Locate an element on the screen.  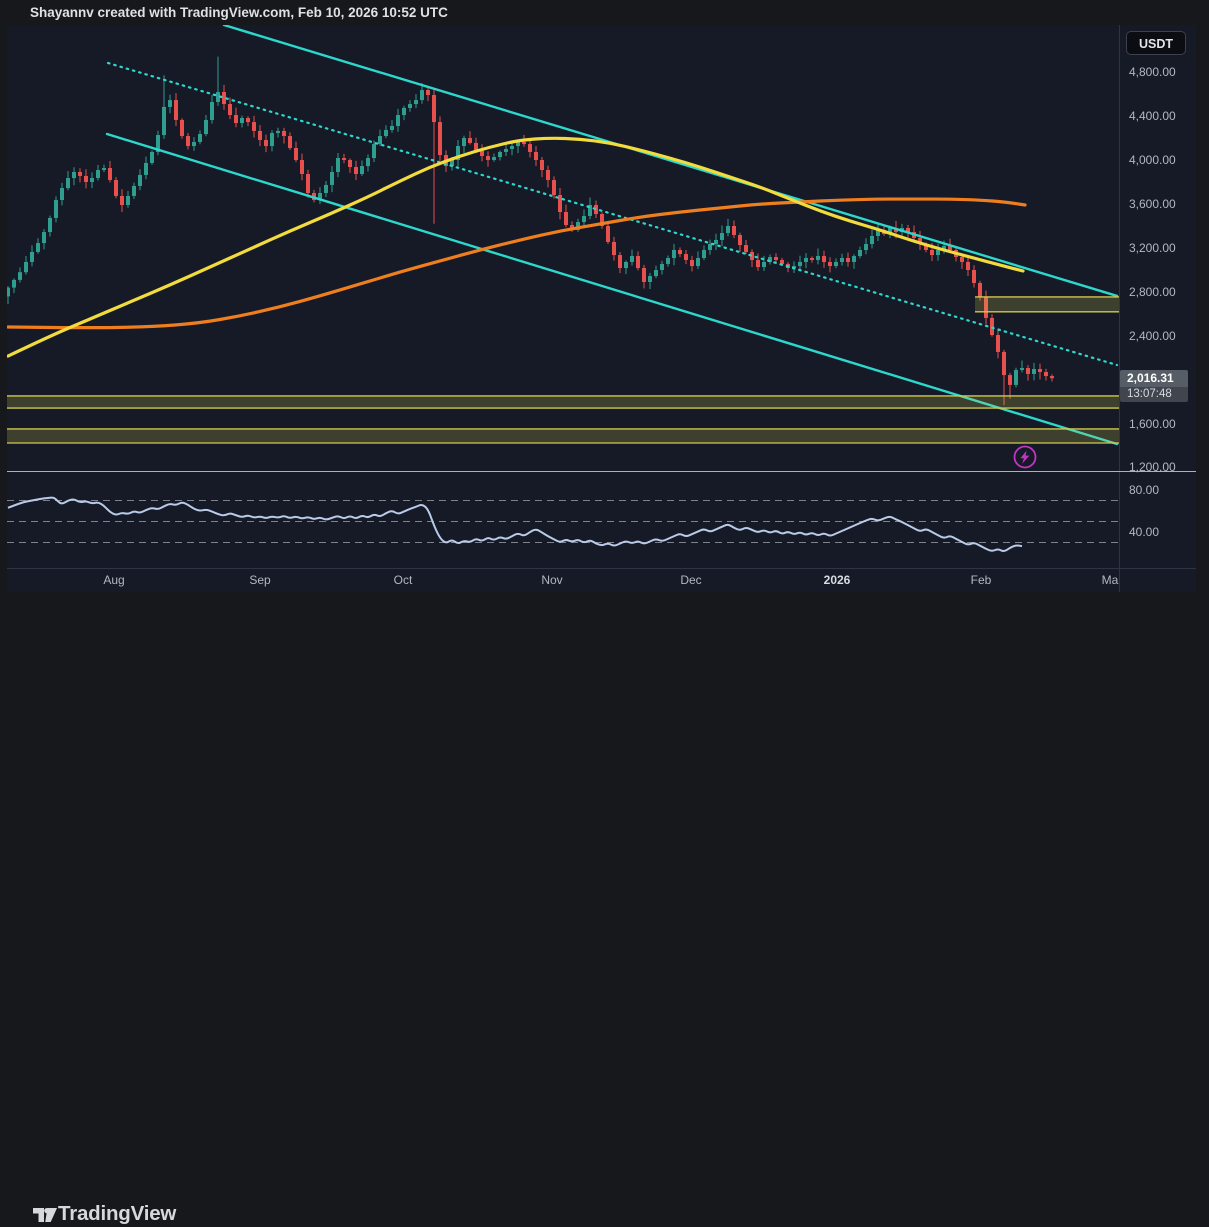
time-axis-label: Nov is located at coordinates (552, 580).